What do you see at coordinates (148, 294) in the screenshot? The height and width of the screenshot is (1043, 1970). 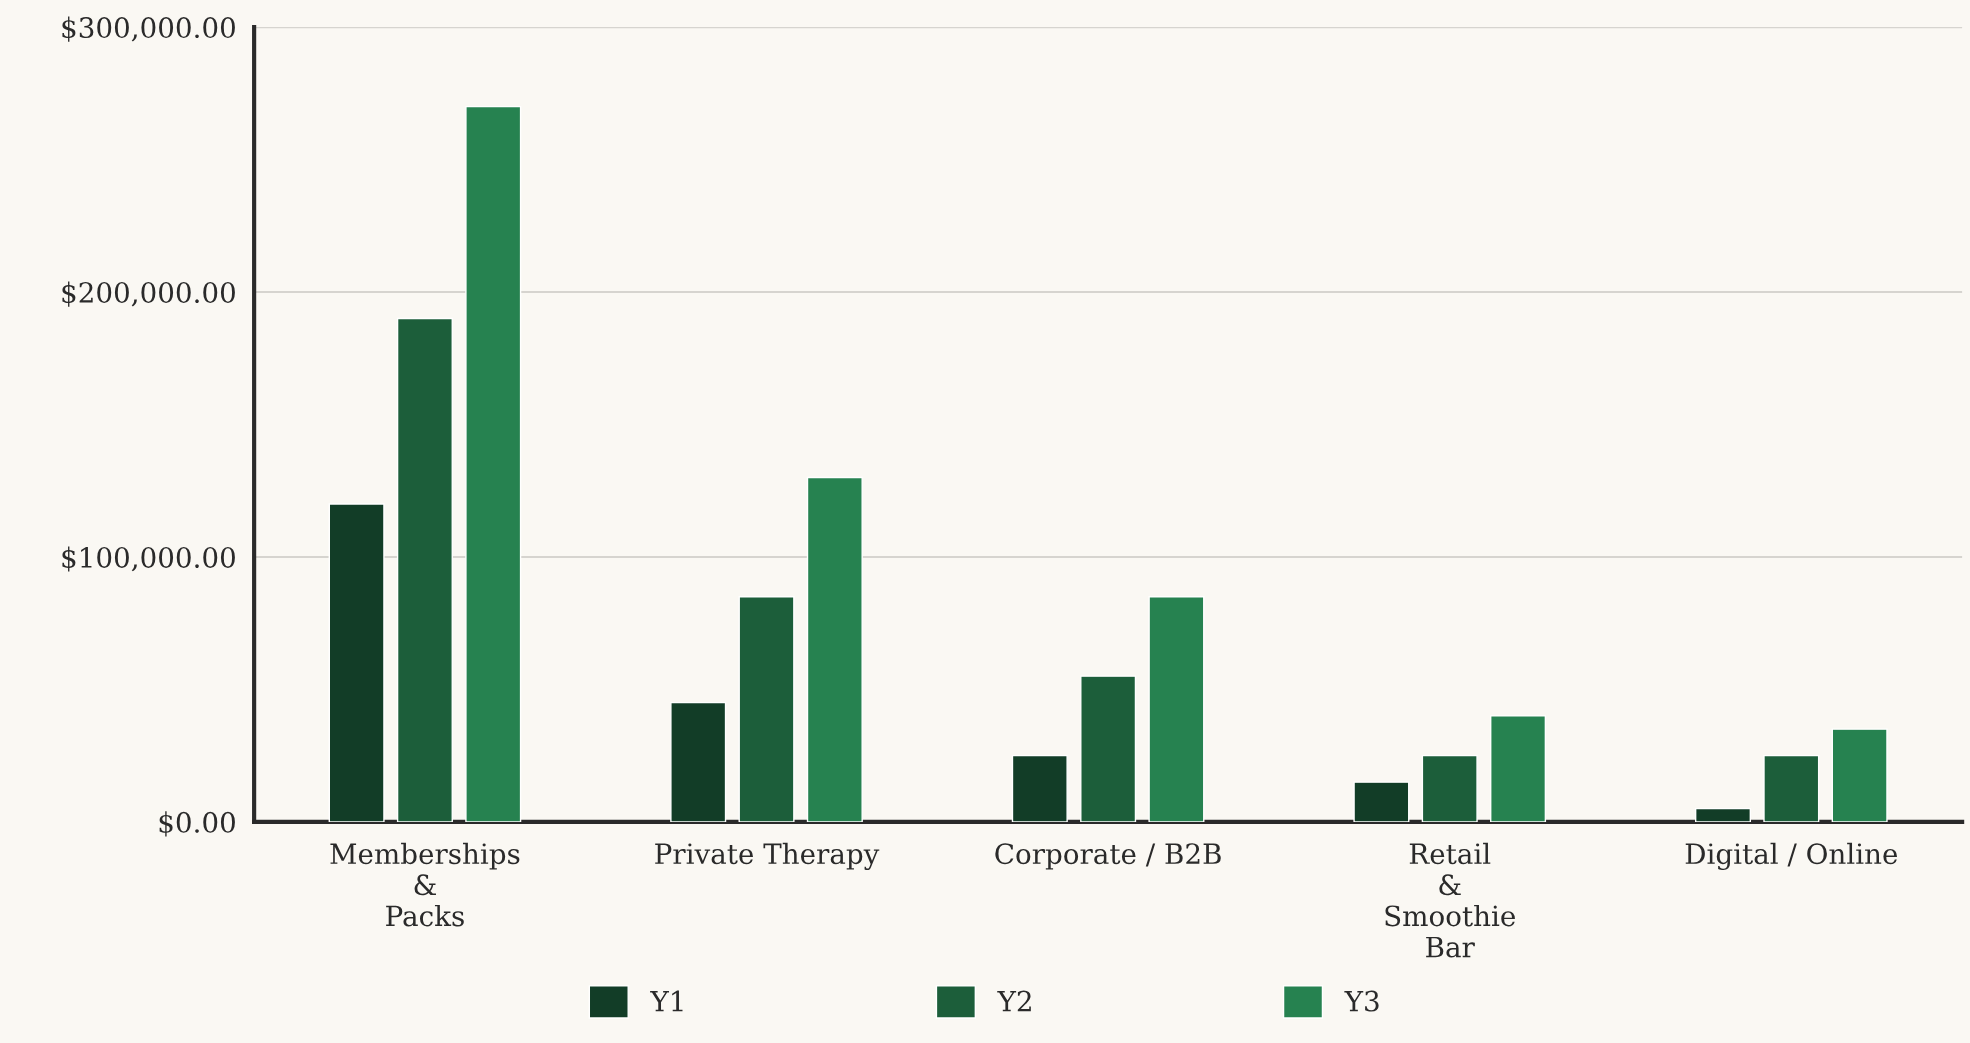 I see `y-tick-label: $200,000.00` at bounding box center [148, 294].